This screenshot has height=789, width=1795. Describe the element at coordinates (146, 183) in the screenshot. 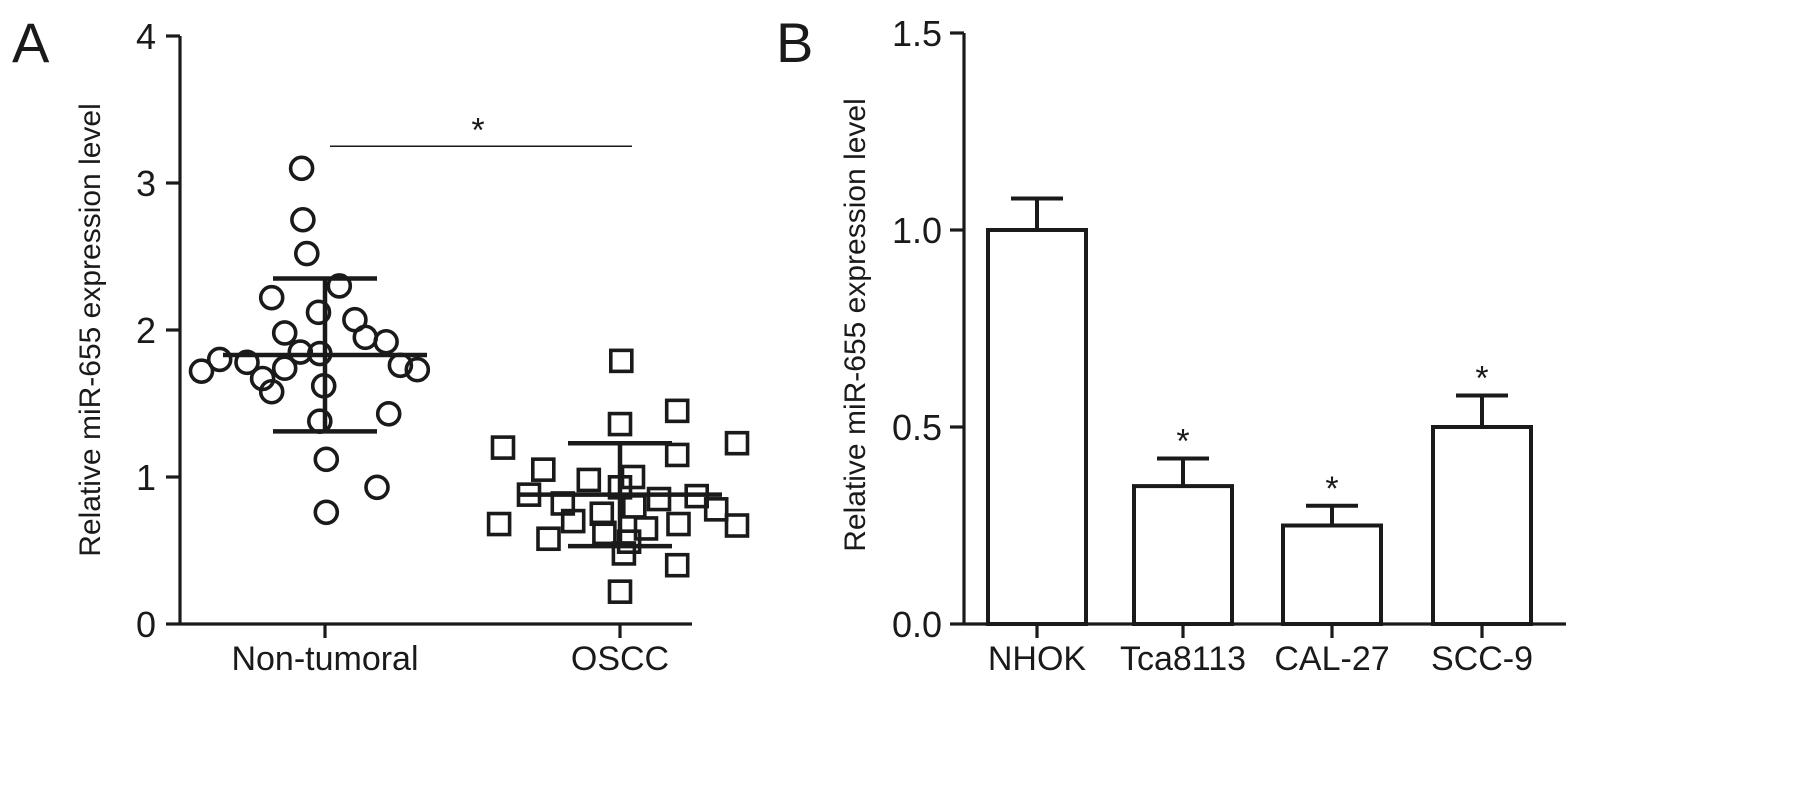

I see `panel-a-y-tick-label: 3` at that location.